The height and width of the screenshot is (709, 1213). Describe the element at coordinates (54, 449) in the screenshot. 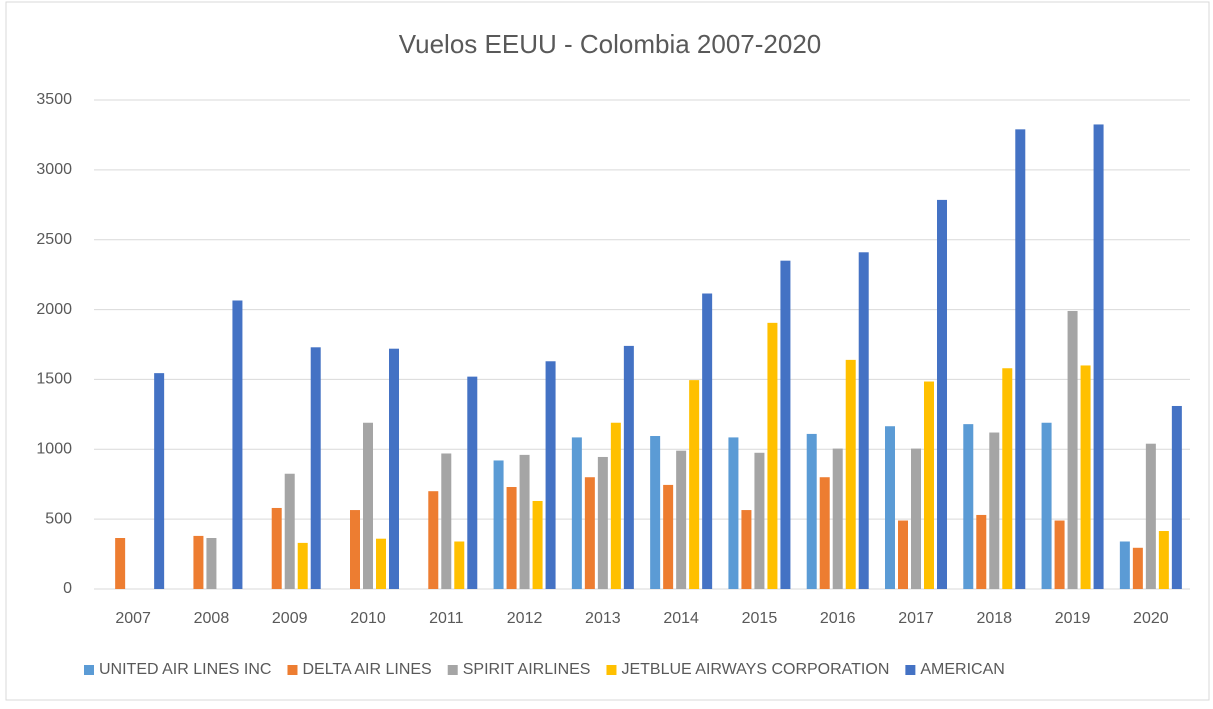

I see `y-tick-label: 1000` at that location.